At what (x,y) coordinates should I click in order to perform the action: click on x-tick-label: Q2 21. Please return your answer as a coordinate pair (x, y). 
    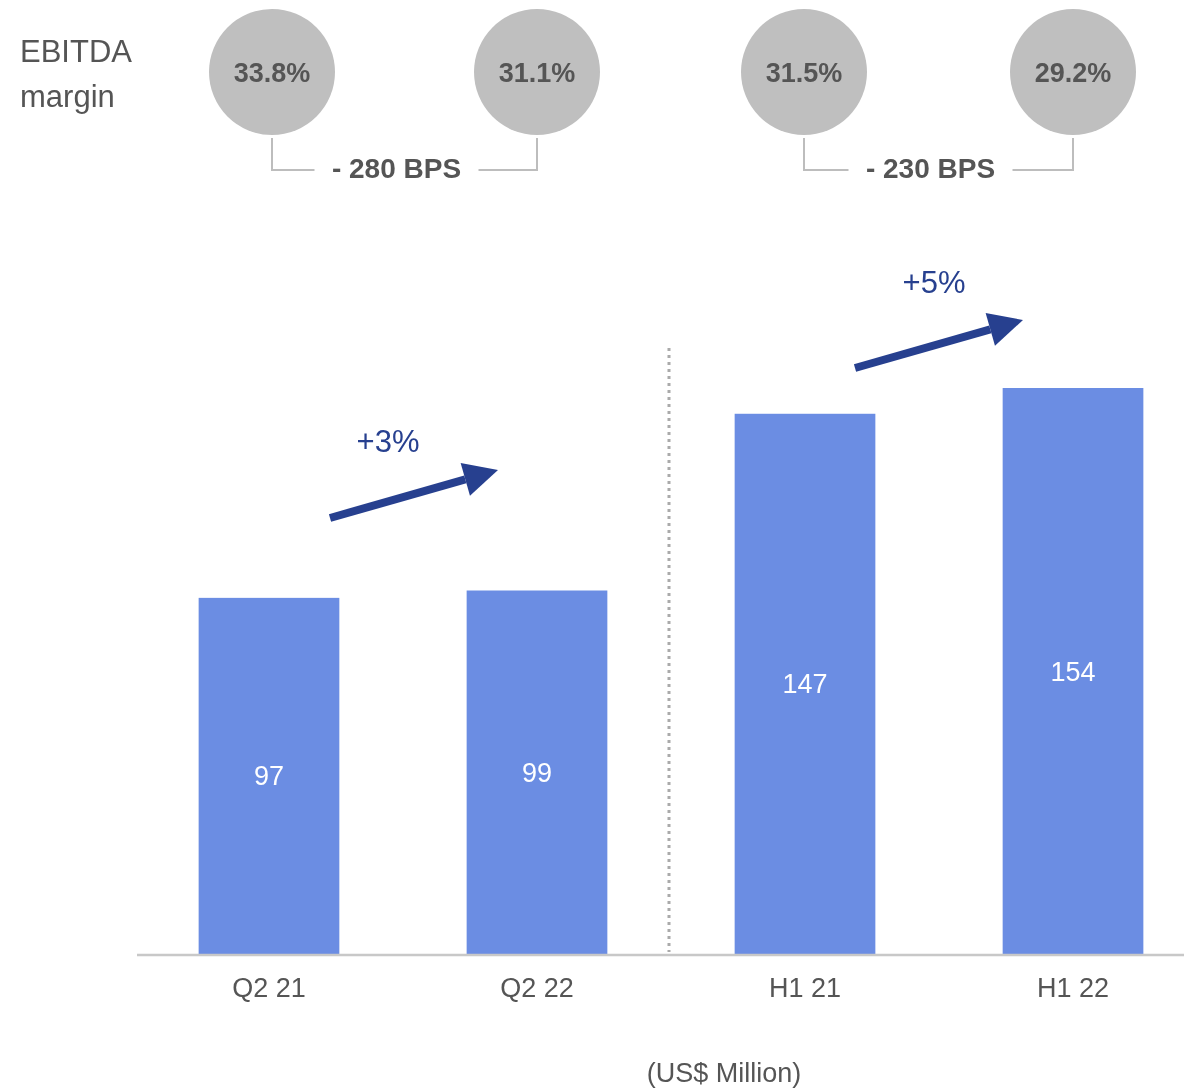
    Looking at the image, I should click on (269, 988).